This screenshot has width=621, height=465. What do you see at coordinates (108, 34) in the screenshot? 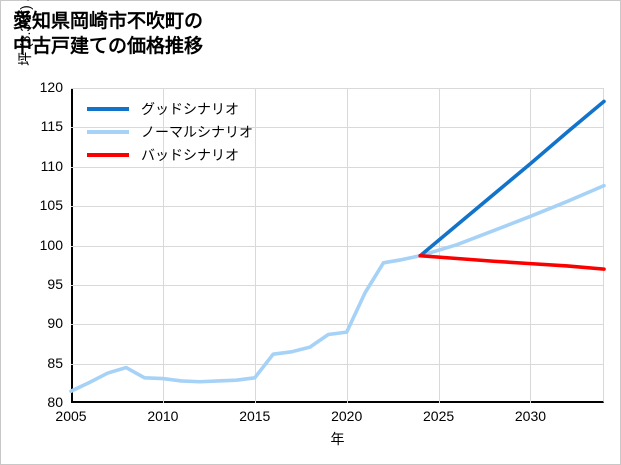
I see `page-title: 愛知県岡崎市不吹町の 中古戸建ての価格推移` at bounding box center [108, 34].